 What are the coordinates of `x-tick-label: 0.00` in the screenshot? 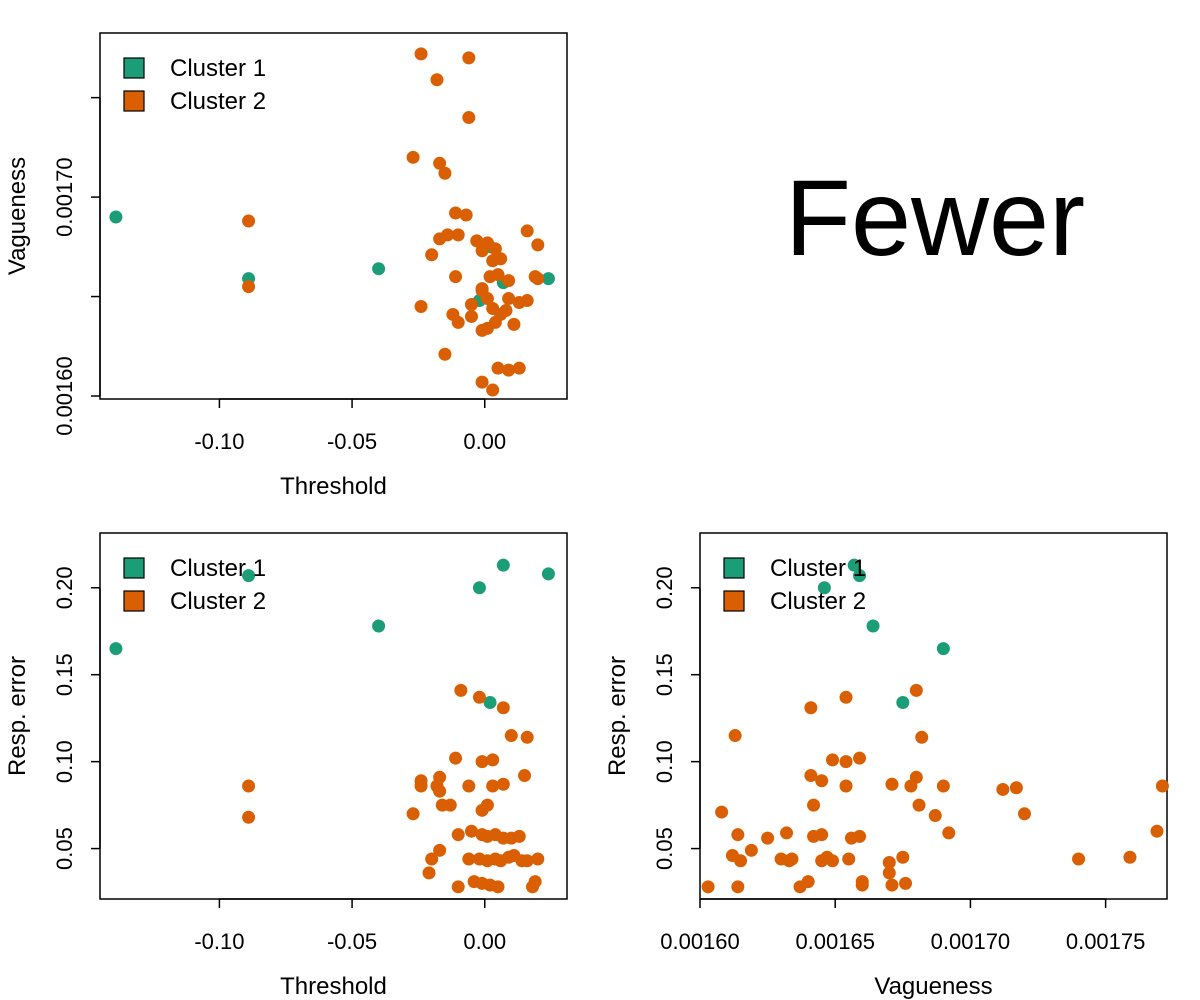 It's located at (484, 941).